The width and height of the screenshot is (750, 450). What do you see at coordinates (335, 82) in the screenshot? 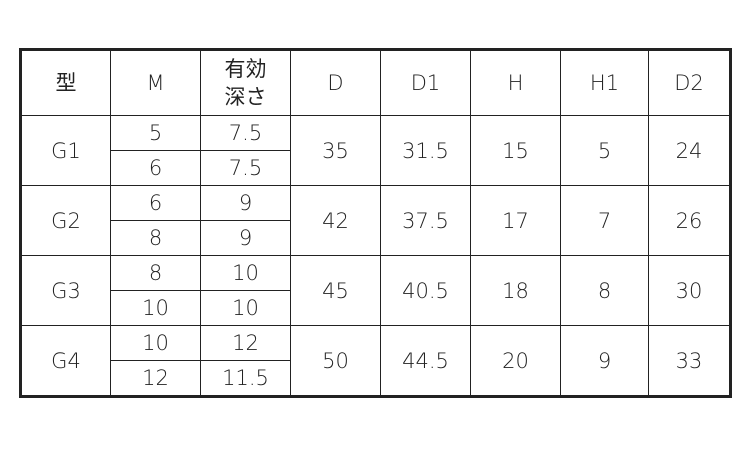
I see `header-d: D` at bounding box center [335, 82].